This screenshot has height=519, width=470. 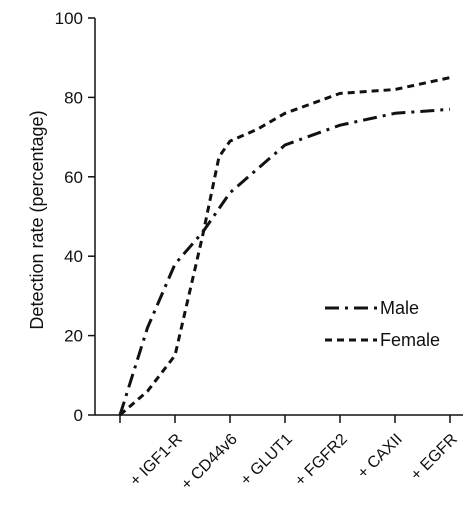 I want to click on x-tick-label: + EGFR, so click(x=434, y=457).